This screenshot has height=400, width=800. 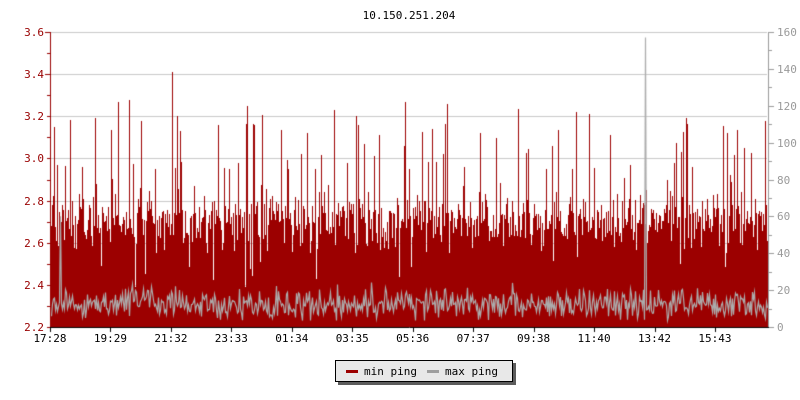 I want to click on chart-title: 10.150.251.204, so click(x=409, y=15).